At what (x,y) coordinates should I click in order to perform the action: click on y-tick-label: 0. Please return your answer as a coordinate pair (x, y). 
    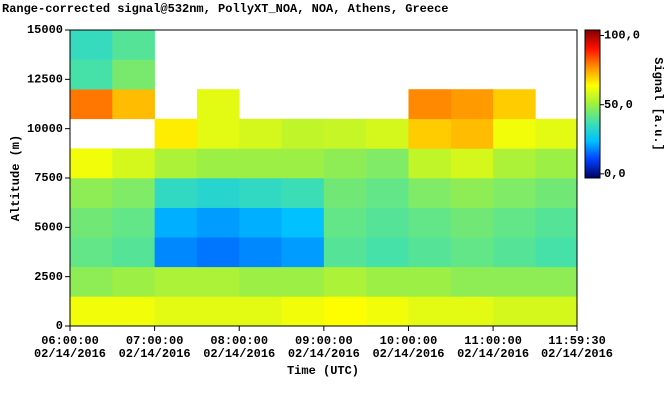
    Looking at the image, I should click on (59, 326).